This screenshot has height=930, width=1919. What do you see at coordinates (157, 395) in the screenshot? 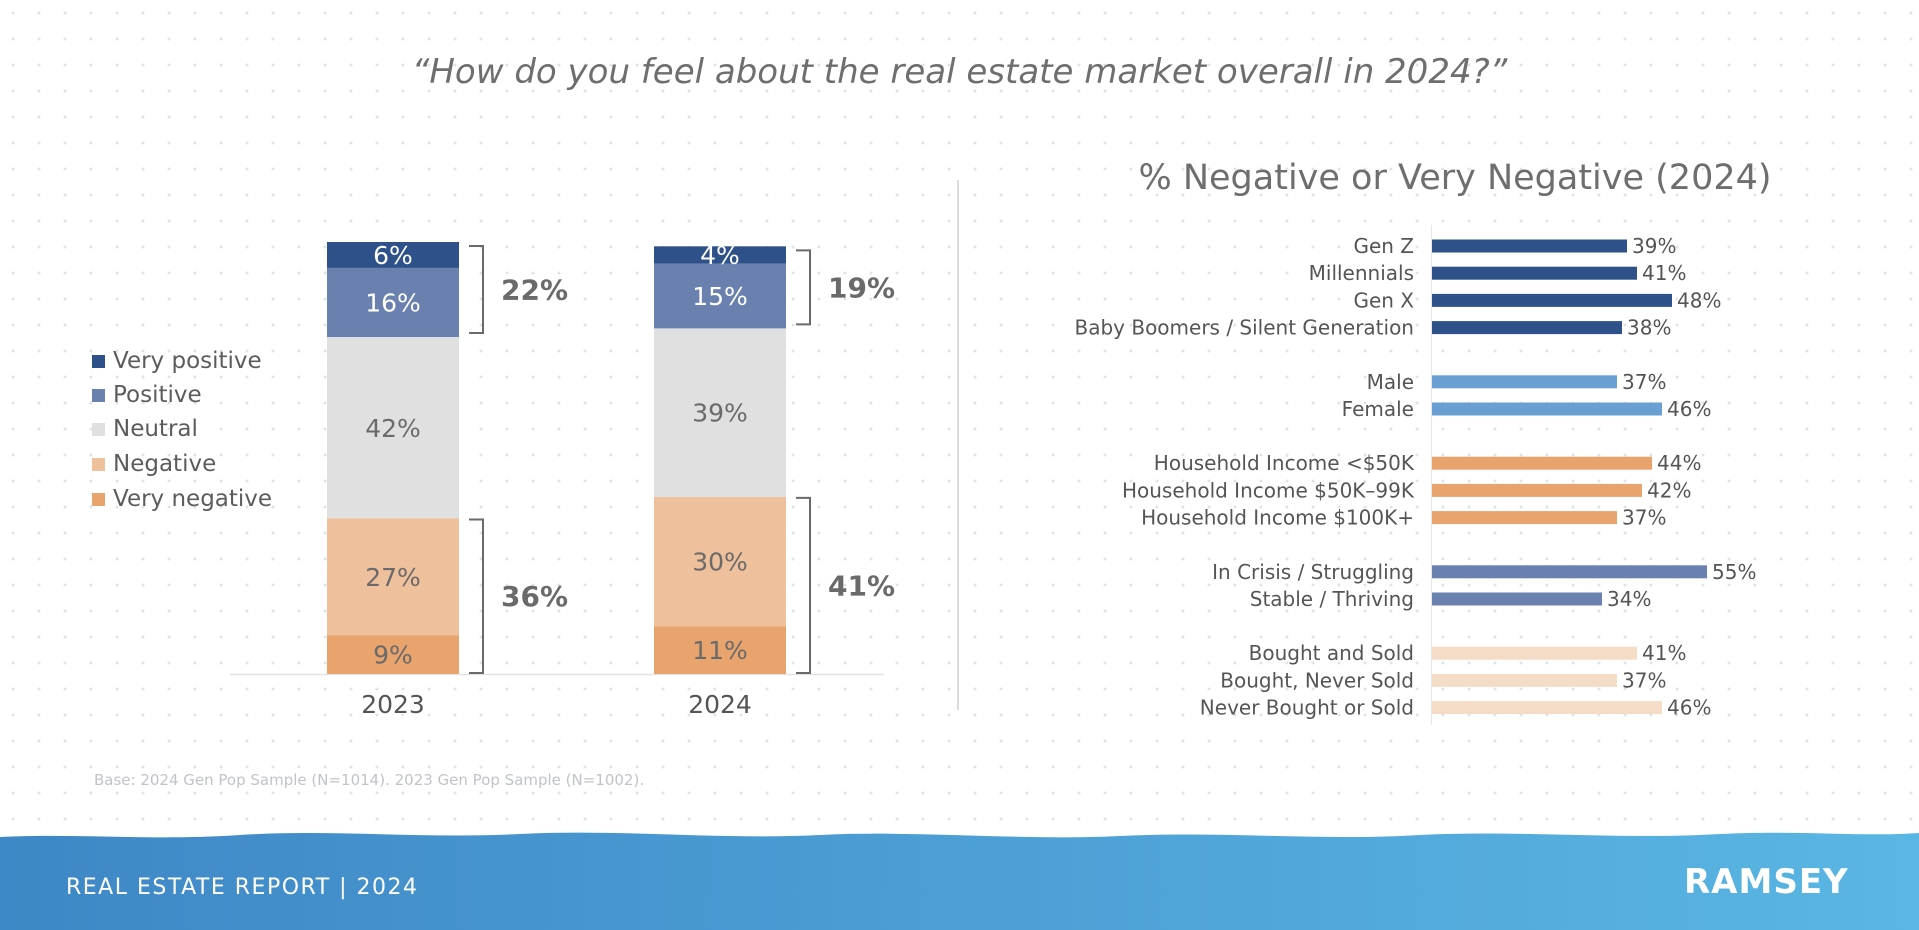
I see `legend-label-positive: Positive` at bounding box center [157, 395].